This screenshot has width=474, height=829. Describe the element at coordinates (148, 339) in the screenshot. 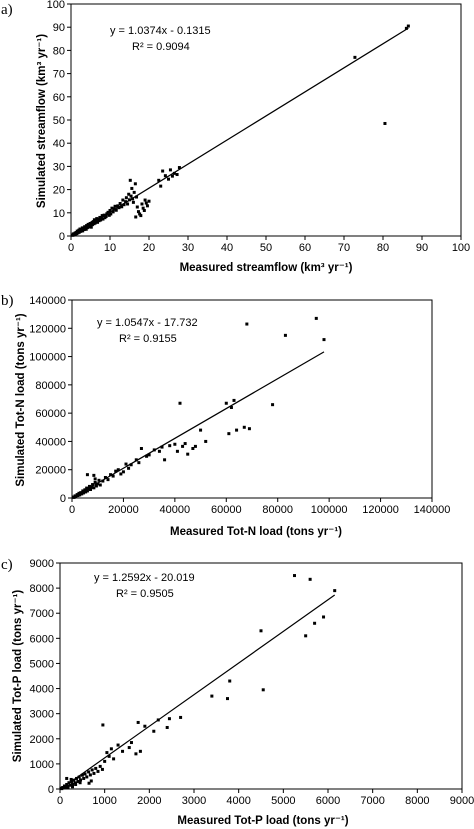

I see `r-squared-label: R² = 0.9155` at that location.